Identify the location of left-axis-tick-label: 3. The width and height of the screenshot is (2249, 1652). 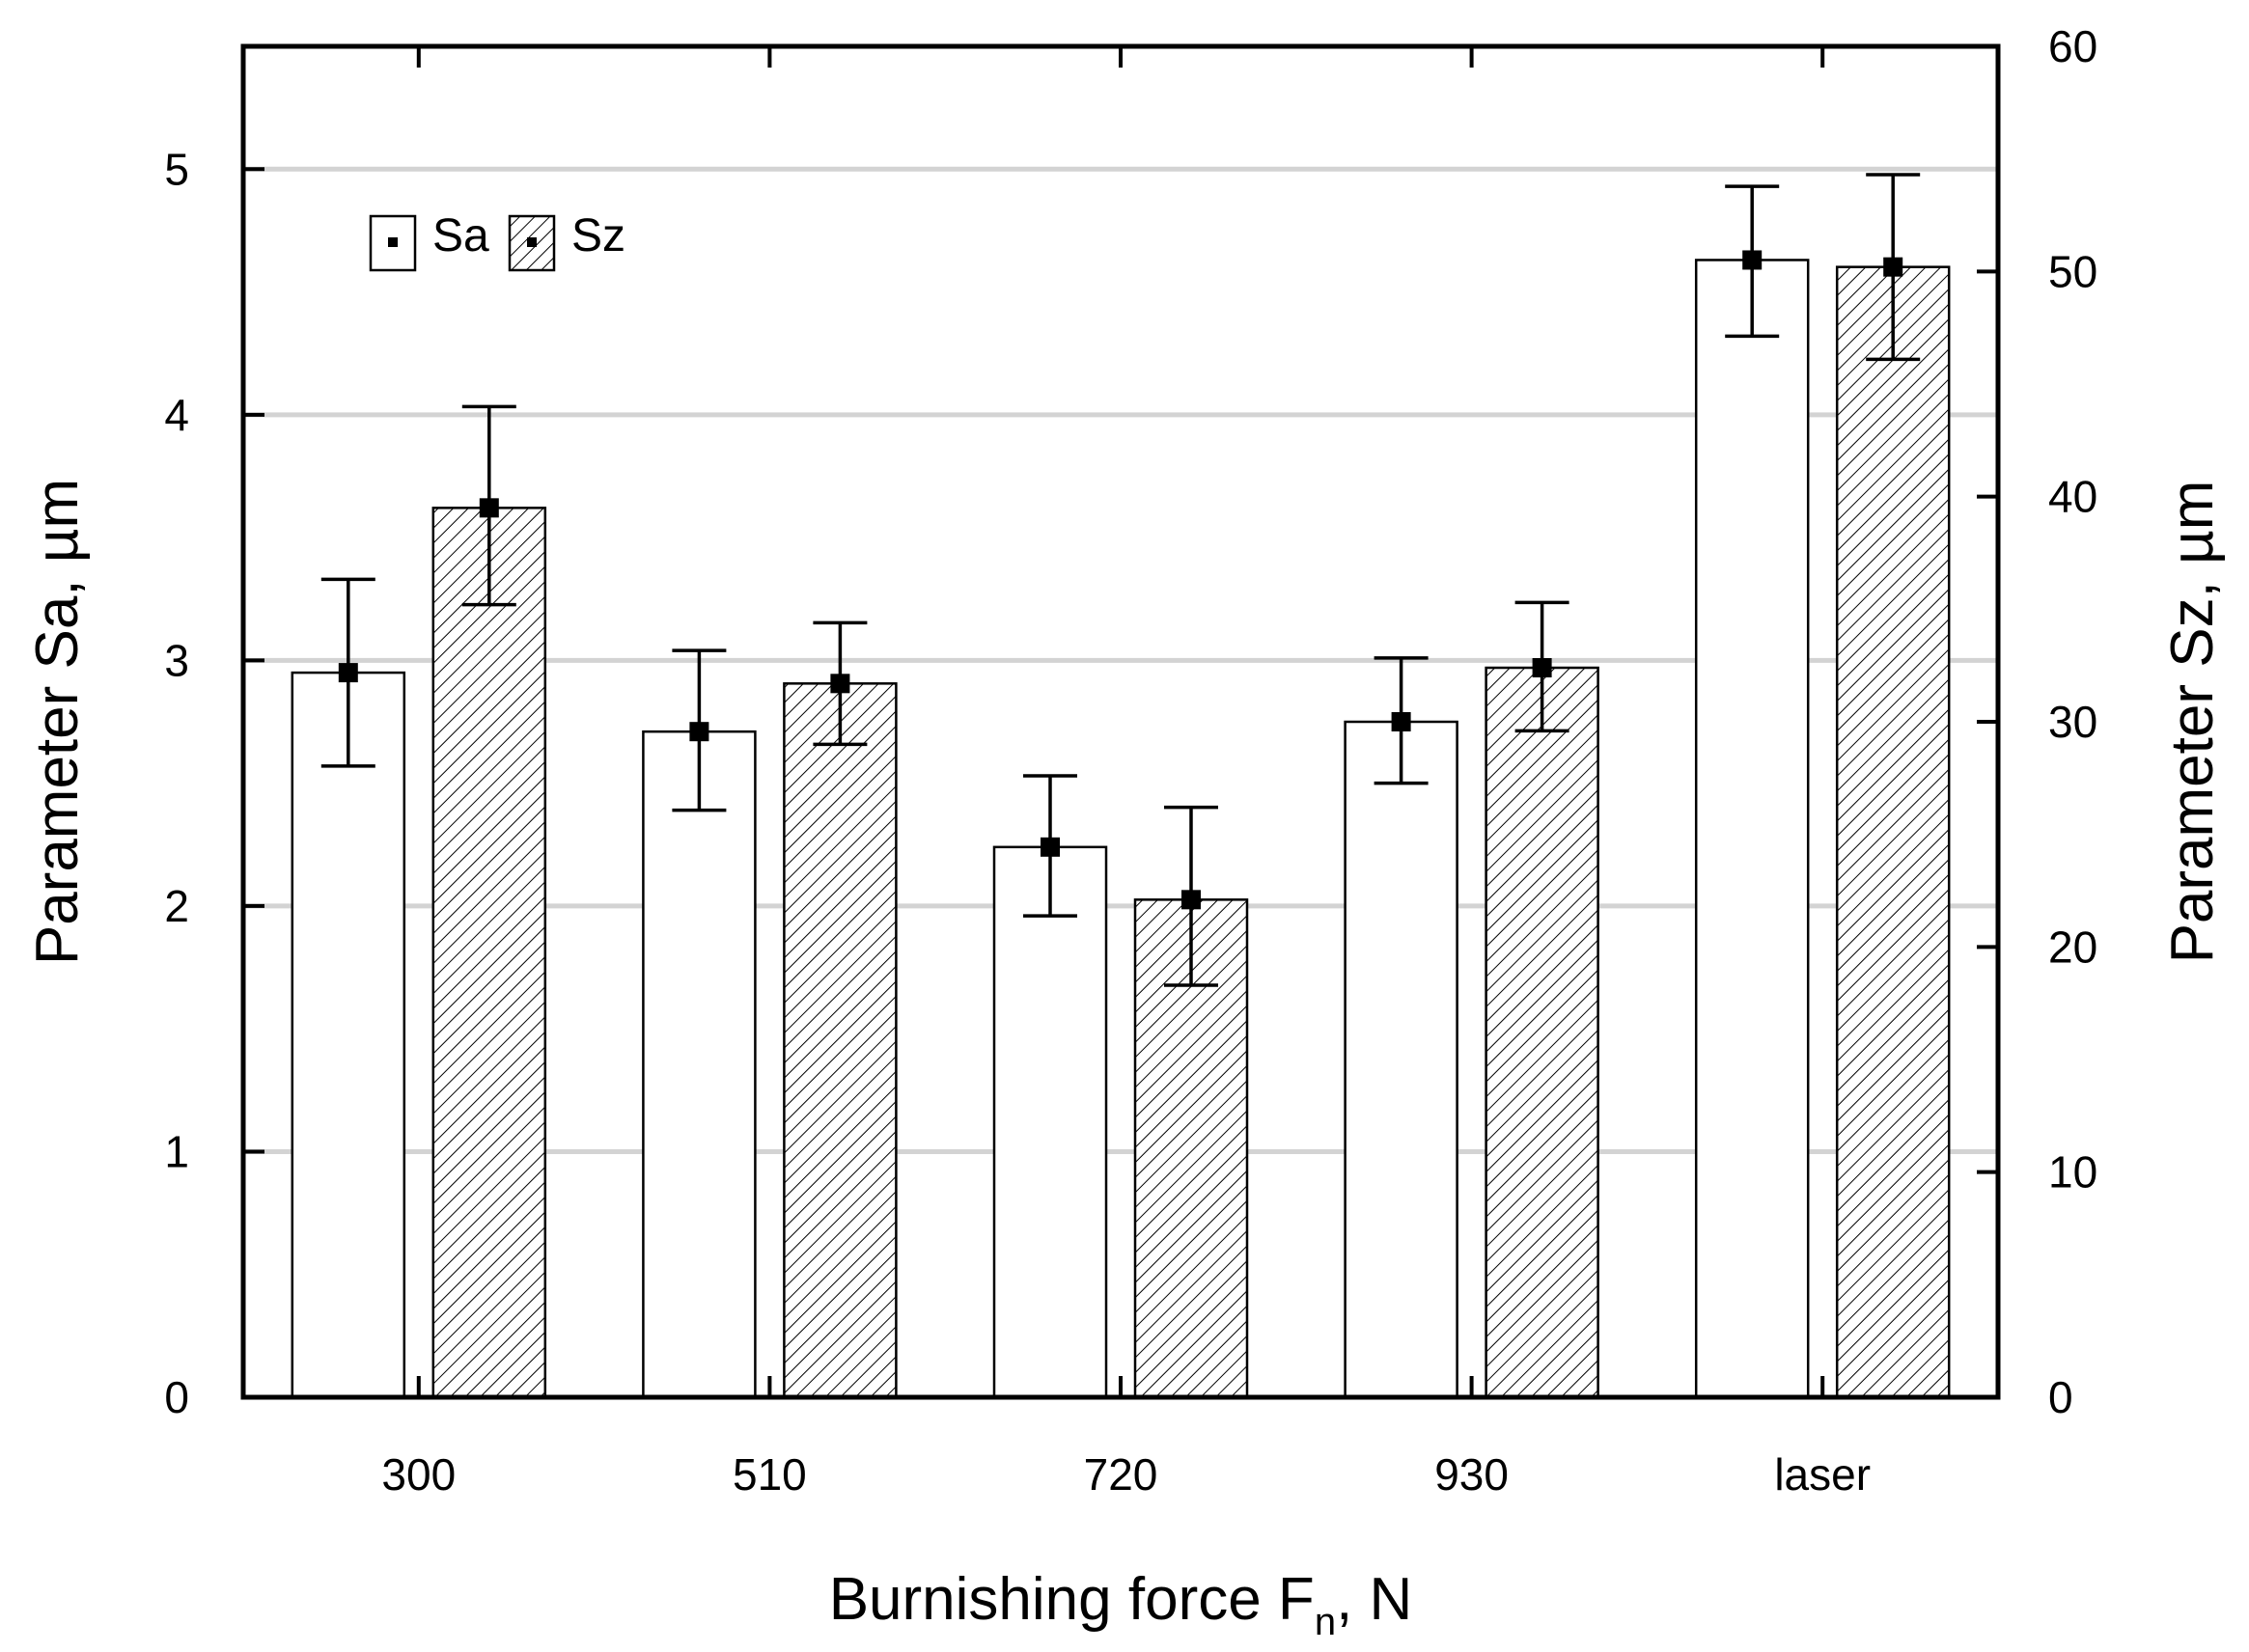
(176, 660).